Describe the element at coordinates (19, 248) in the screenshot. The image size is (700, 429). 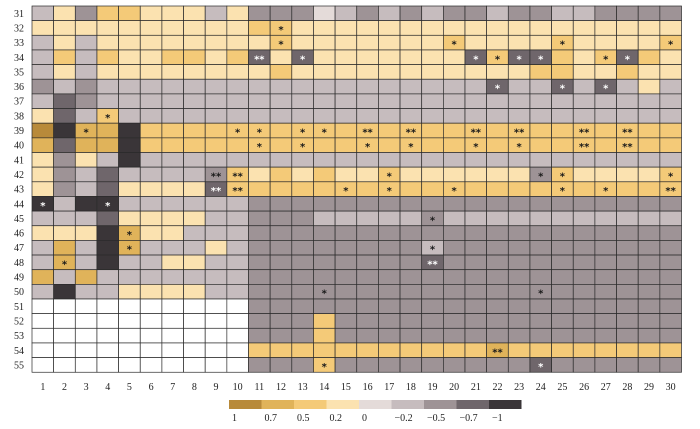
I see `y-tick-label: 47` at that location.